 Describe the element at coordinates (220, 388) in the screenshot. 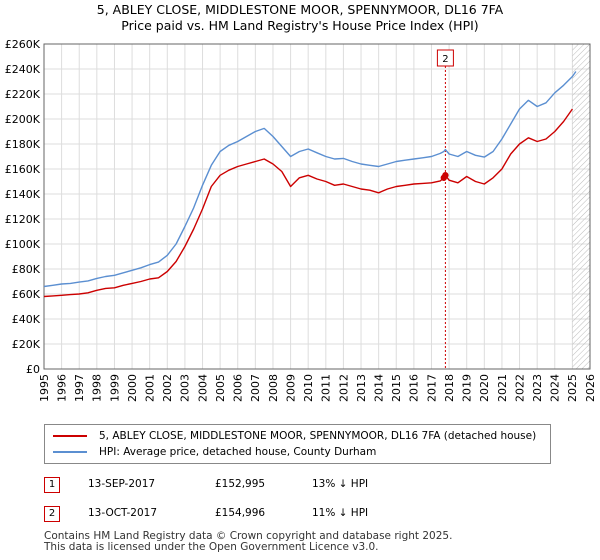

I see `x-tick-label: 2005` at that location.